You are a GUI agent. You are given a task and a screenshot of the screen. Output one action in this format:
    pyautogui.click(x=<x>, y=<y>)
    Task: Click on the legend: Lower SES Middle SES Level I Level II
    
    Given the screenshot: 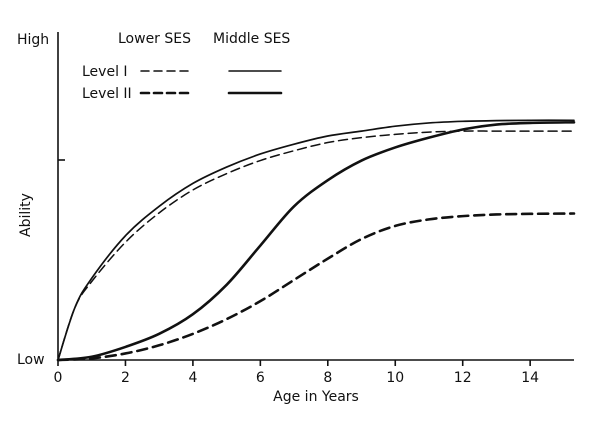 What is the action you would take?
    pyautogui.click(x=186, y=66)
    